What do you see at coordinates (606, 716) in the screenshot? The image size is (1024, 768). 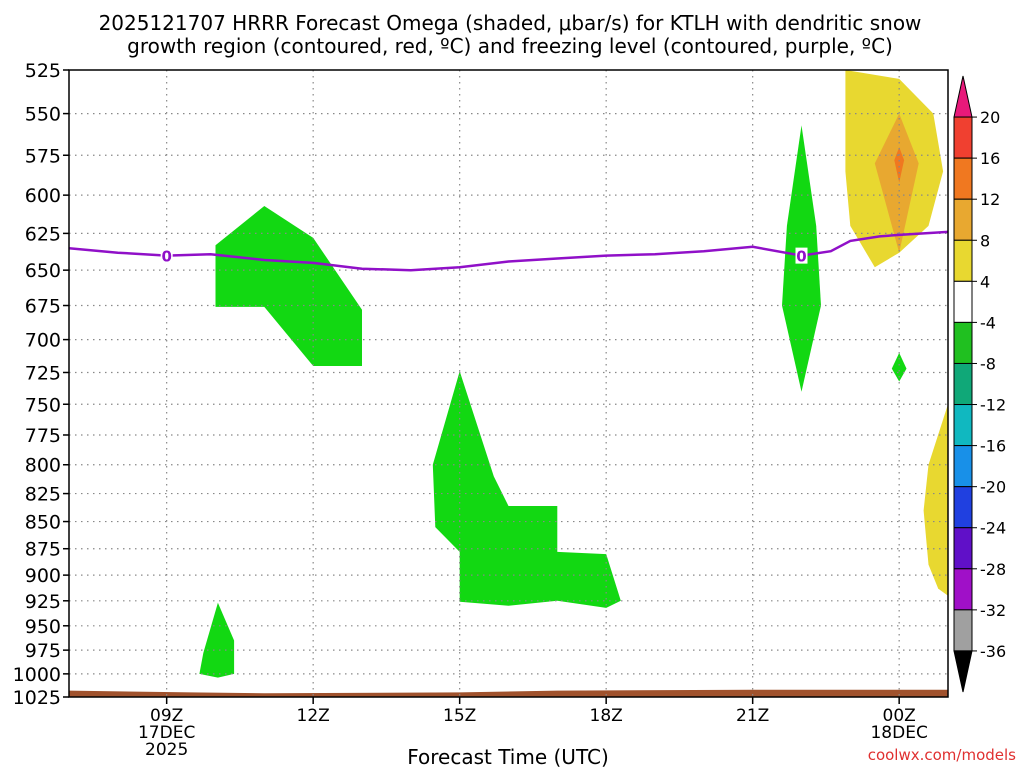 I see `x-tick-label: 18Z` at bounding box center [606, 716].